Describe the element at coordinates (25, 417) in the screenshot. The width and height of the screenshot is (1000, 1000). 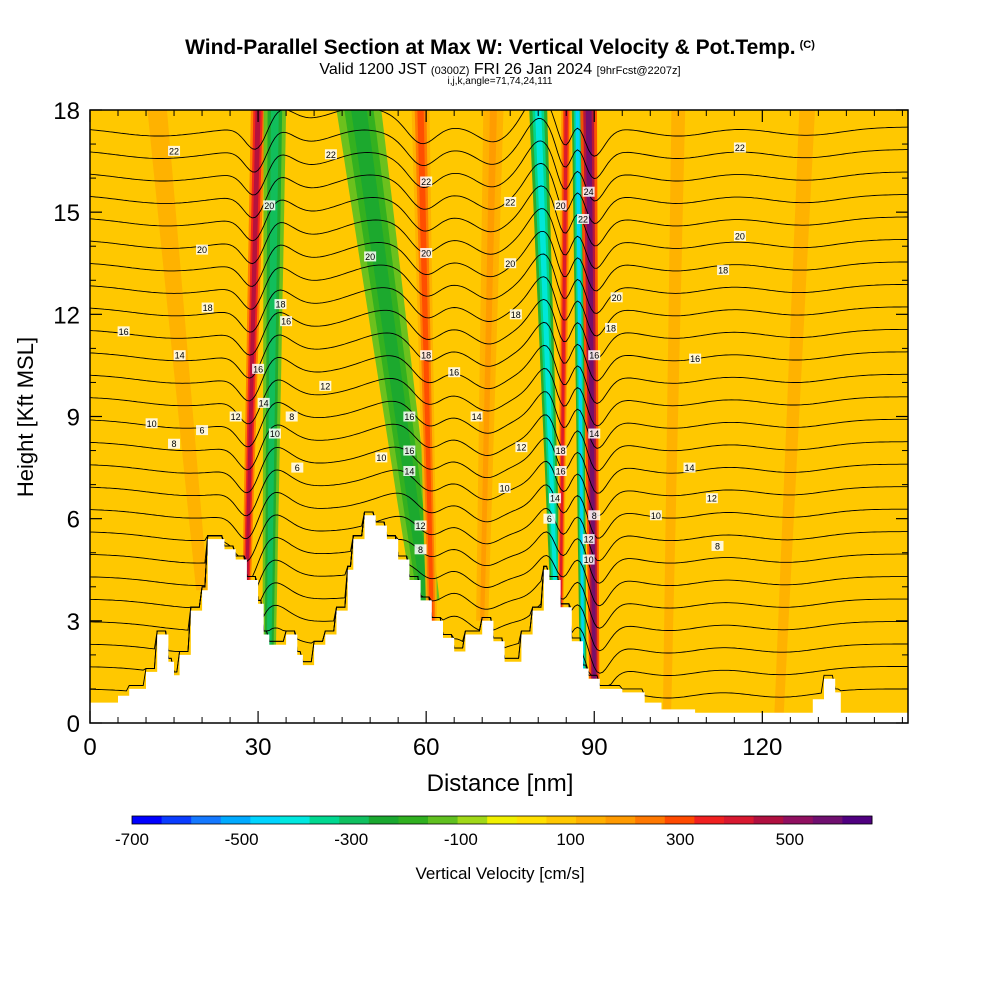
I see `y-axis-label: Height [Kft MSL]` at that location.